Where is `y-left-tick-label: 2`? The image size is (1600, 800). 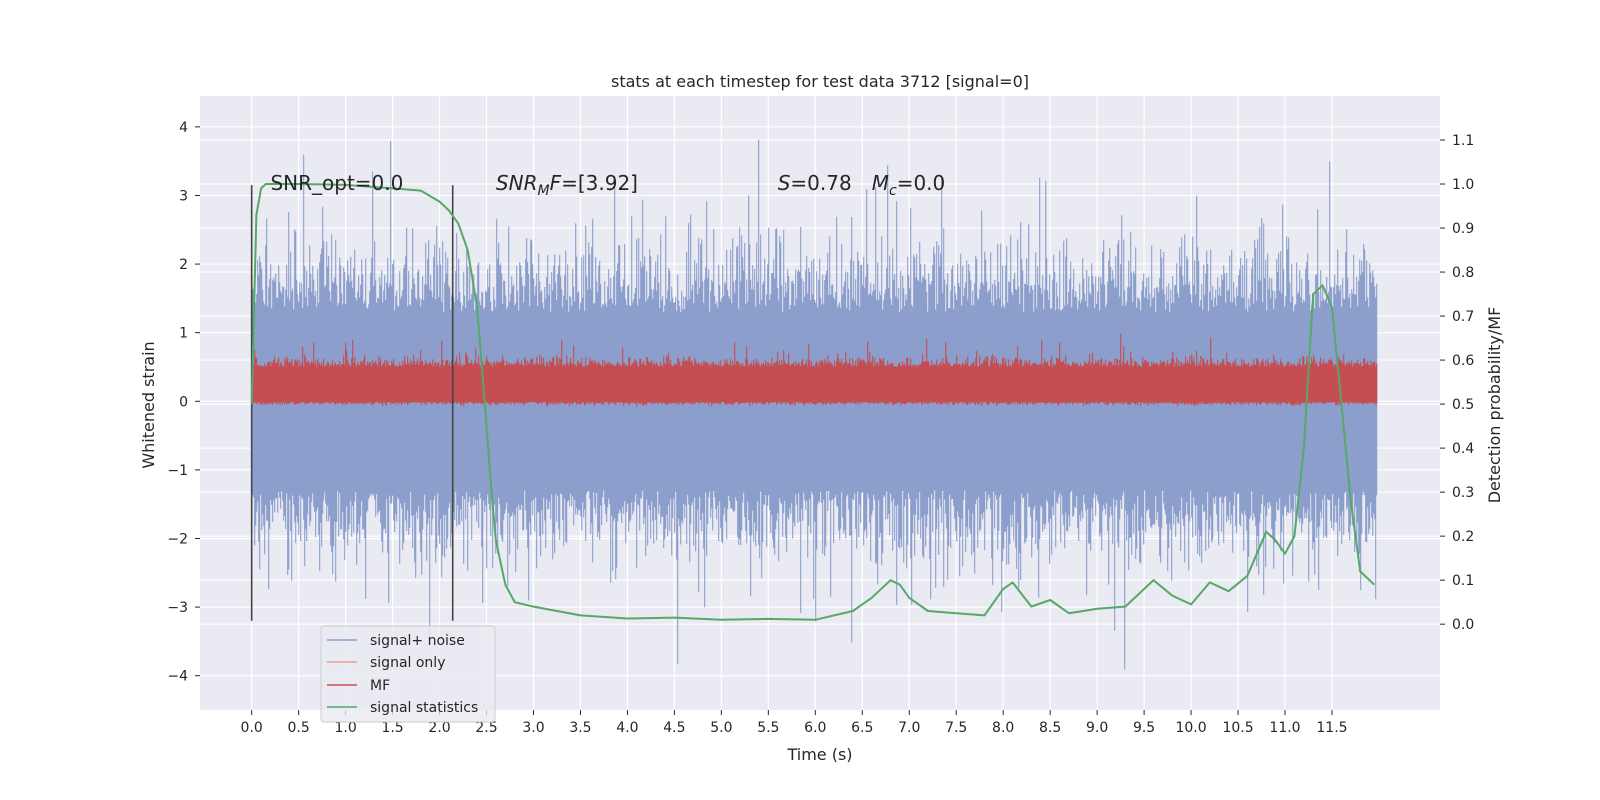
y-left-tick-label: 2 is located at coordinates (183, 265).